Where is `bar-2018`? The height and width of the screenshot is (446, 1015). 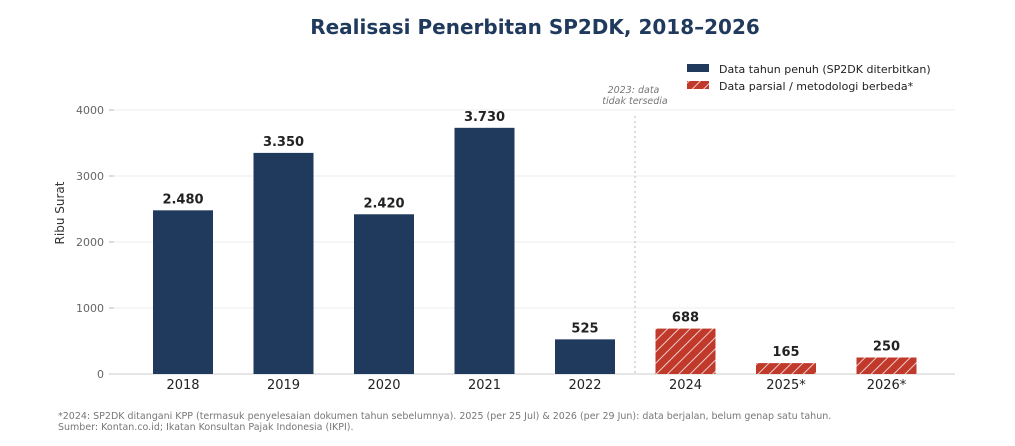
bar-2018 is located at coordinates (183, 292).